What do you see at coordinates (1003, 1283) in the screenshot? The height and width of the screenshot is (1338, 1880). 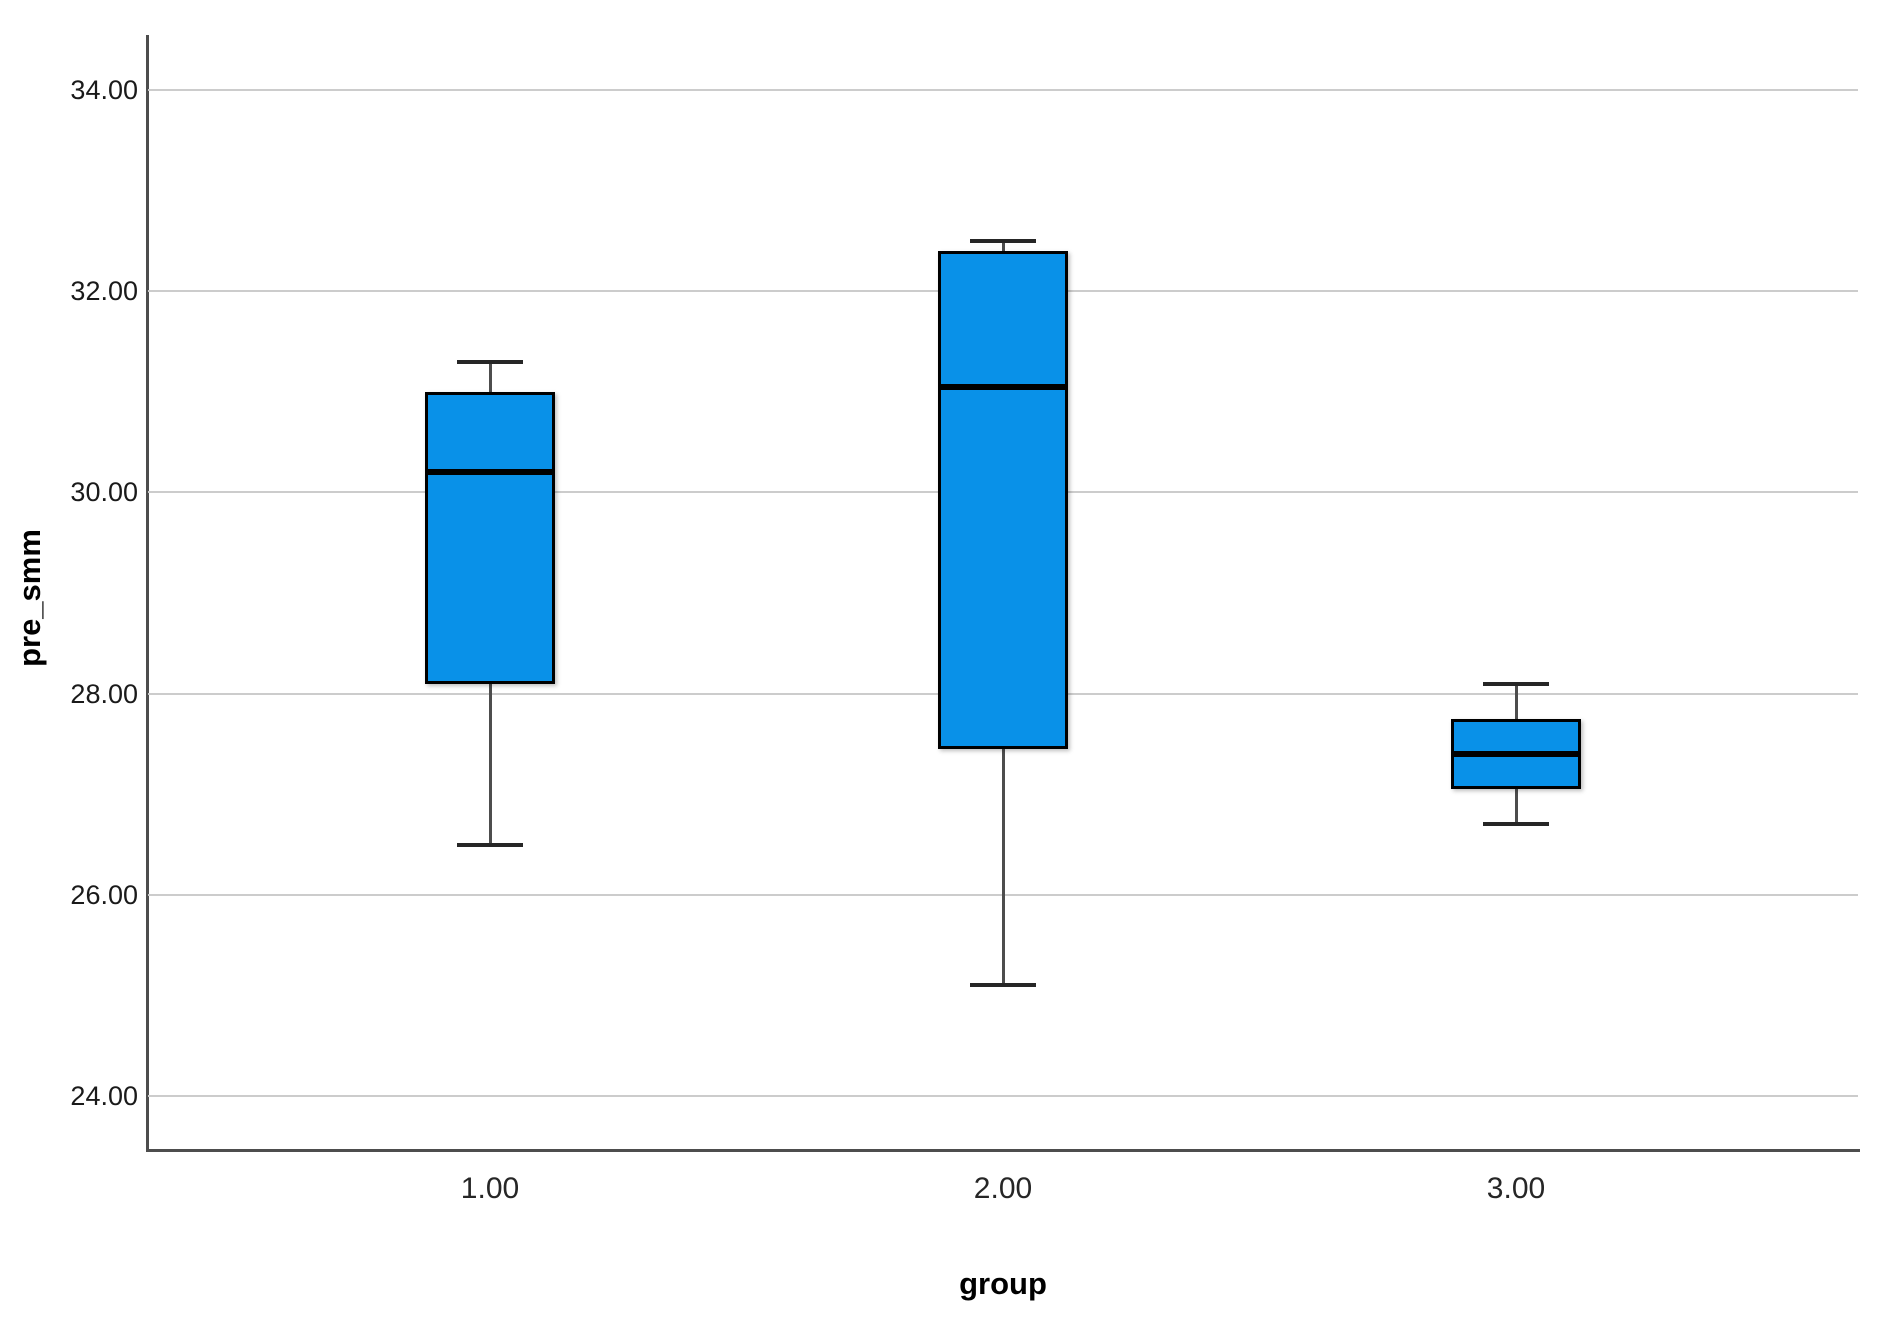 I see `x-axis-title: group` at bounding box center [1003, 1283].